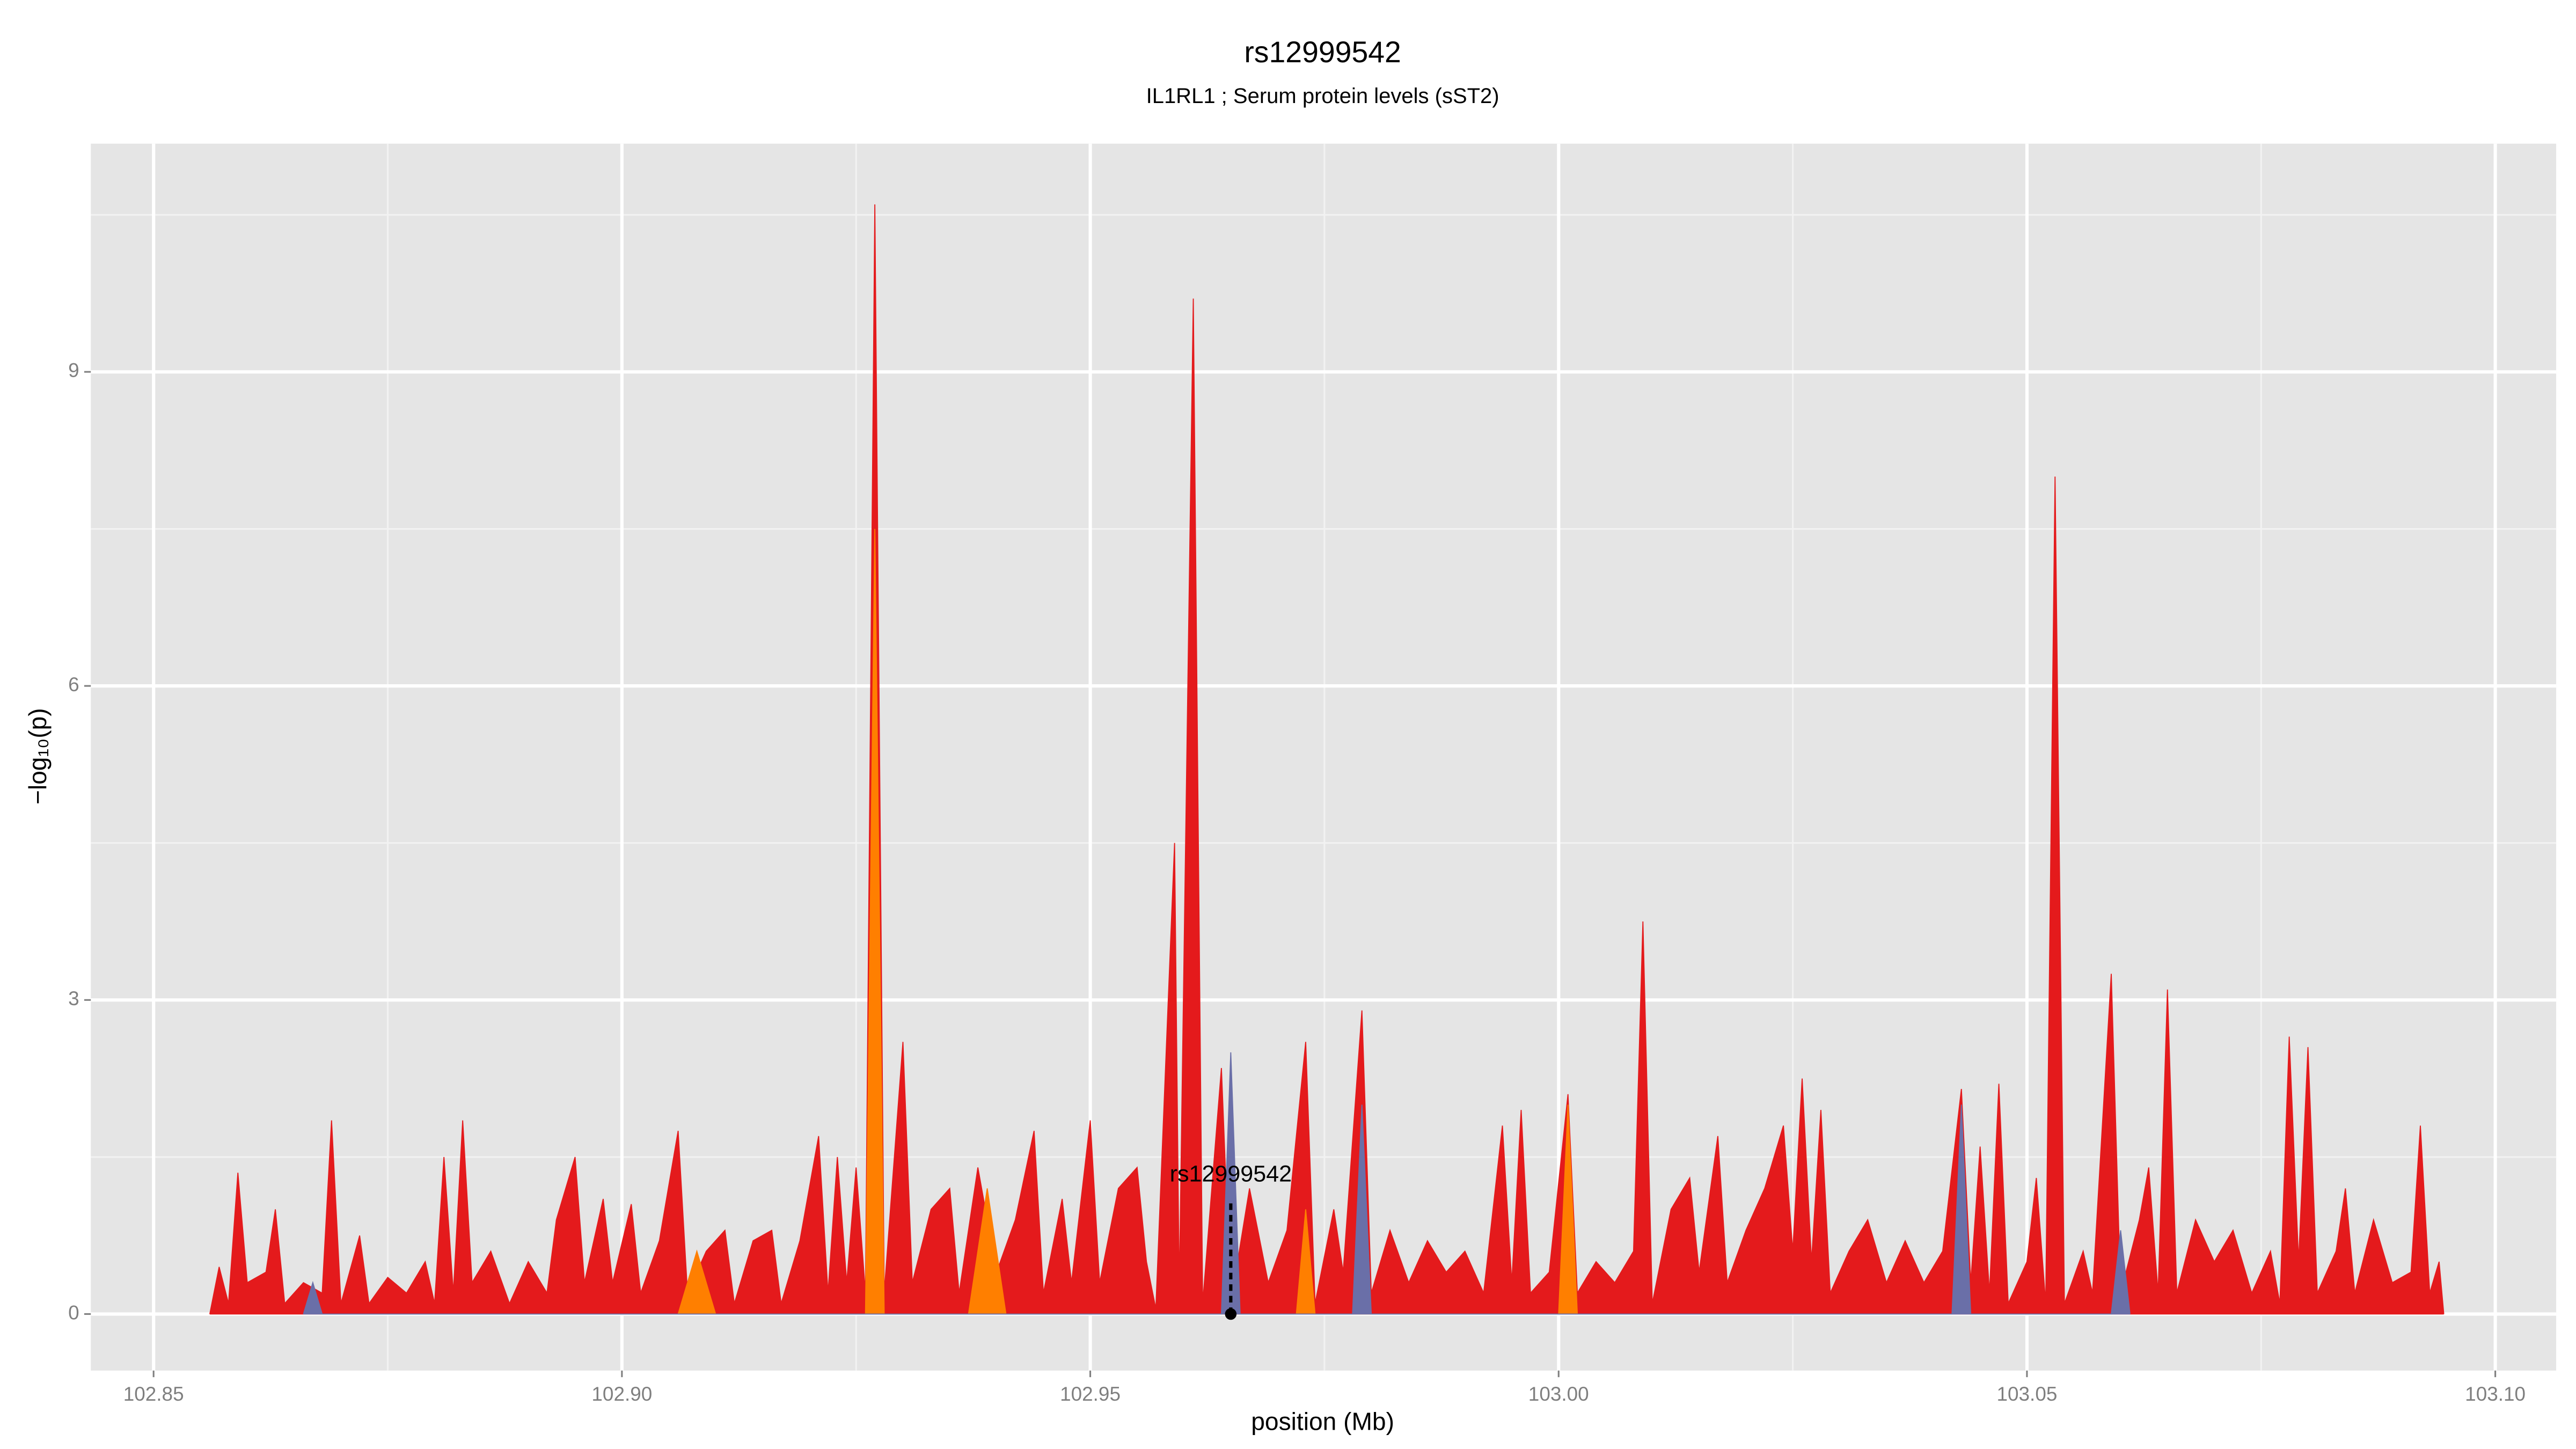  What do you see at coordinates (73, 998) in the screenshot?
I see `y-tick-label: 3` at bounding box center [73, 998].